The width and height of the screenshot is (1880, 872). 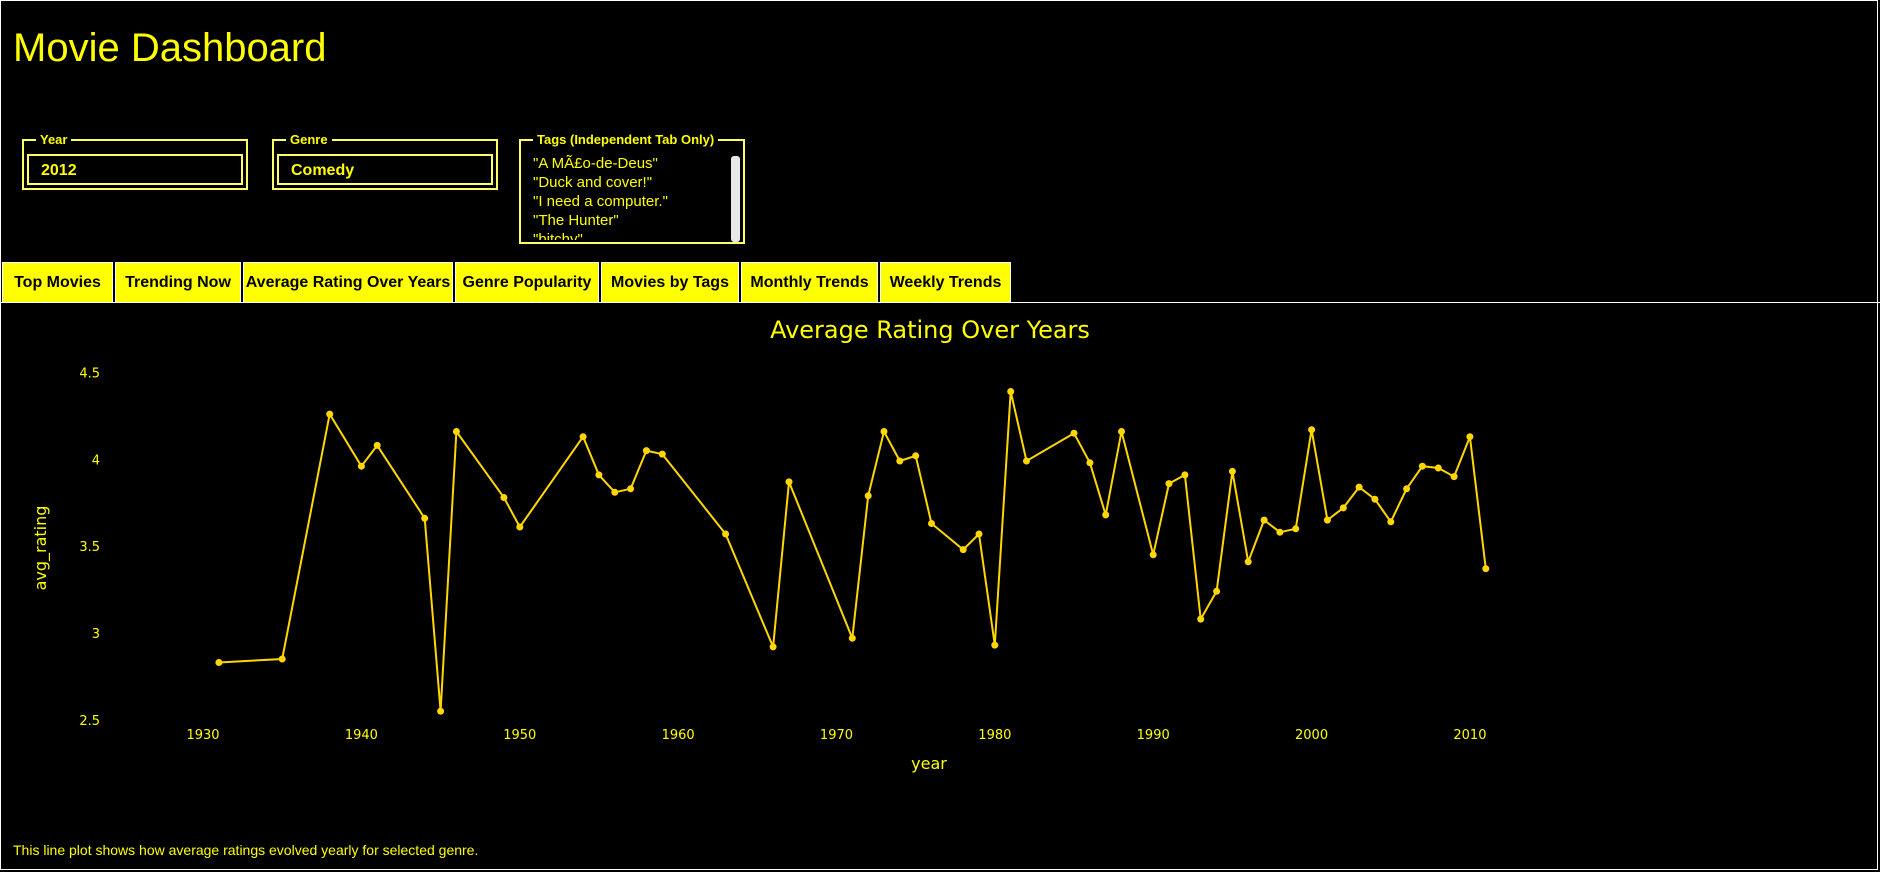 What do you see at coordinates (735, 199) in the screenshot?
I see `tags-scrollbar` at bounding box center [735, 199].